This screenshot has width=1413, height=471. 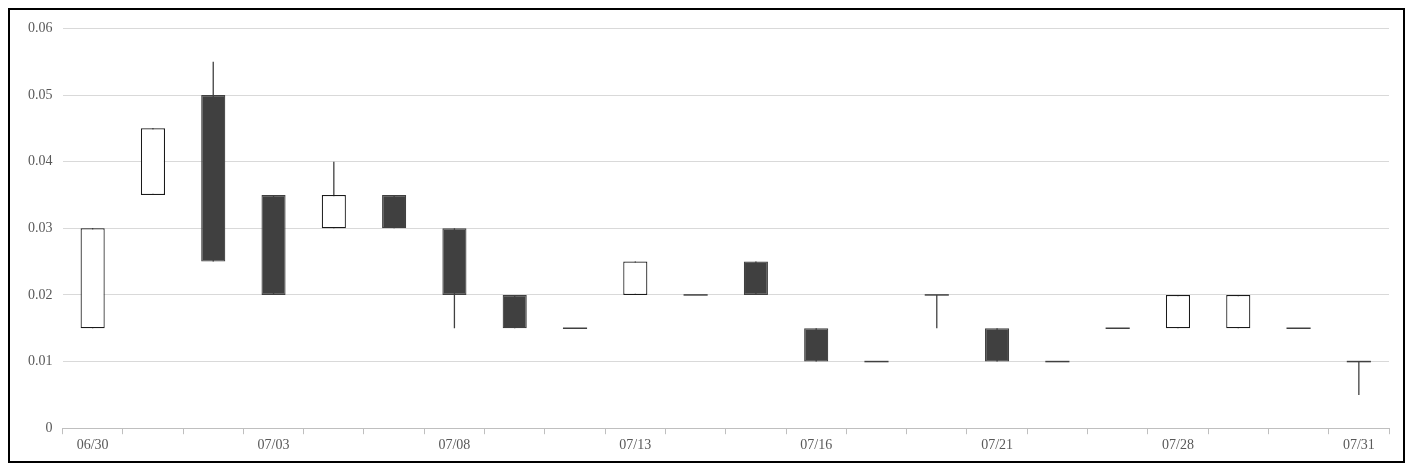 What do you see at coordinates (635, 445) in the screenshot?
I see `x-tick-label: 07/13` at bounding box center [635, 445].